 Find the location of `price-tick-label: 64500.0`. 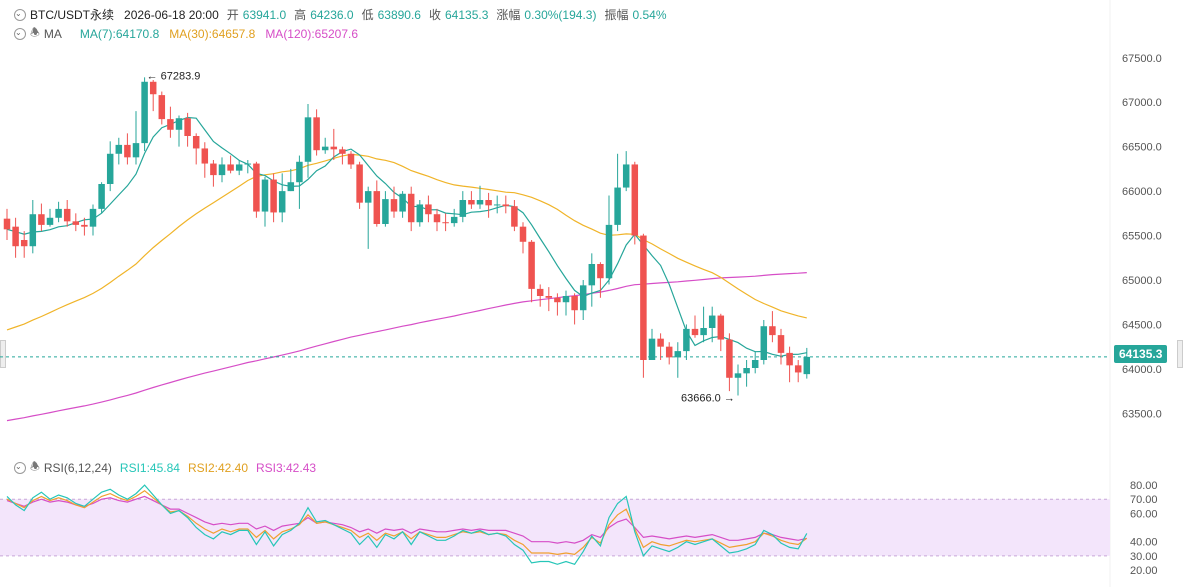

price-tick-label: 64500.0 is located at coordinates (1142, 325).